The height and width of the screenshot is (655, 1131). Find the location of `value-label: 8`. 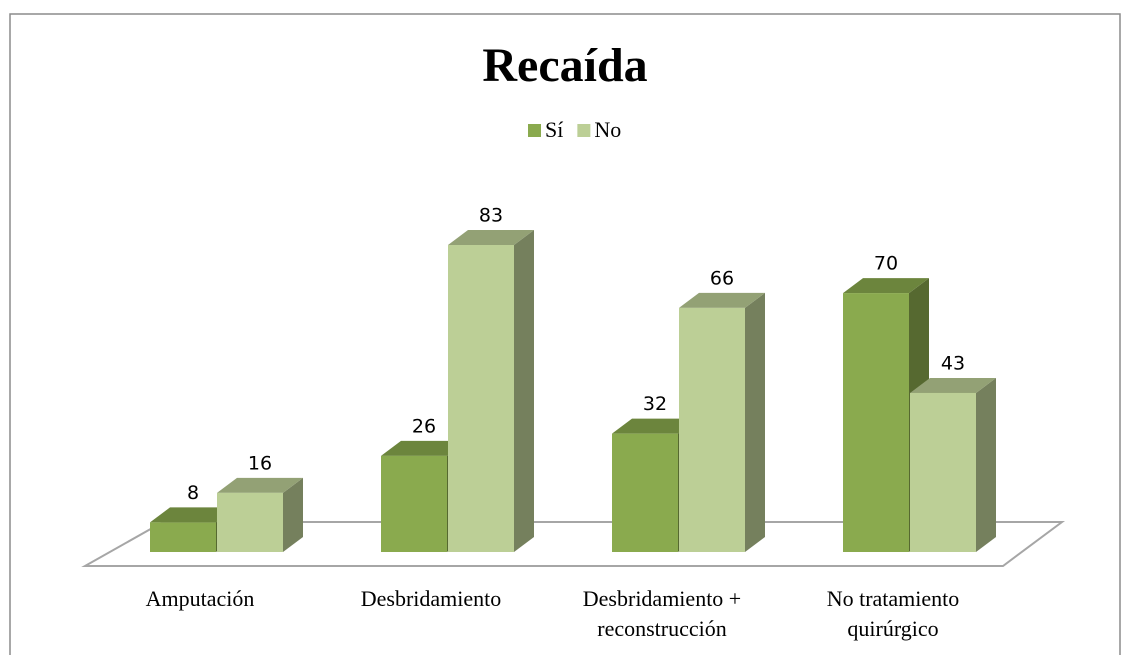

value-label: 8 is located at coordinates (193, 493).